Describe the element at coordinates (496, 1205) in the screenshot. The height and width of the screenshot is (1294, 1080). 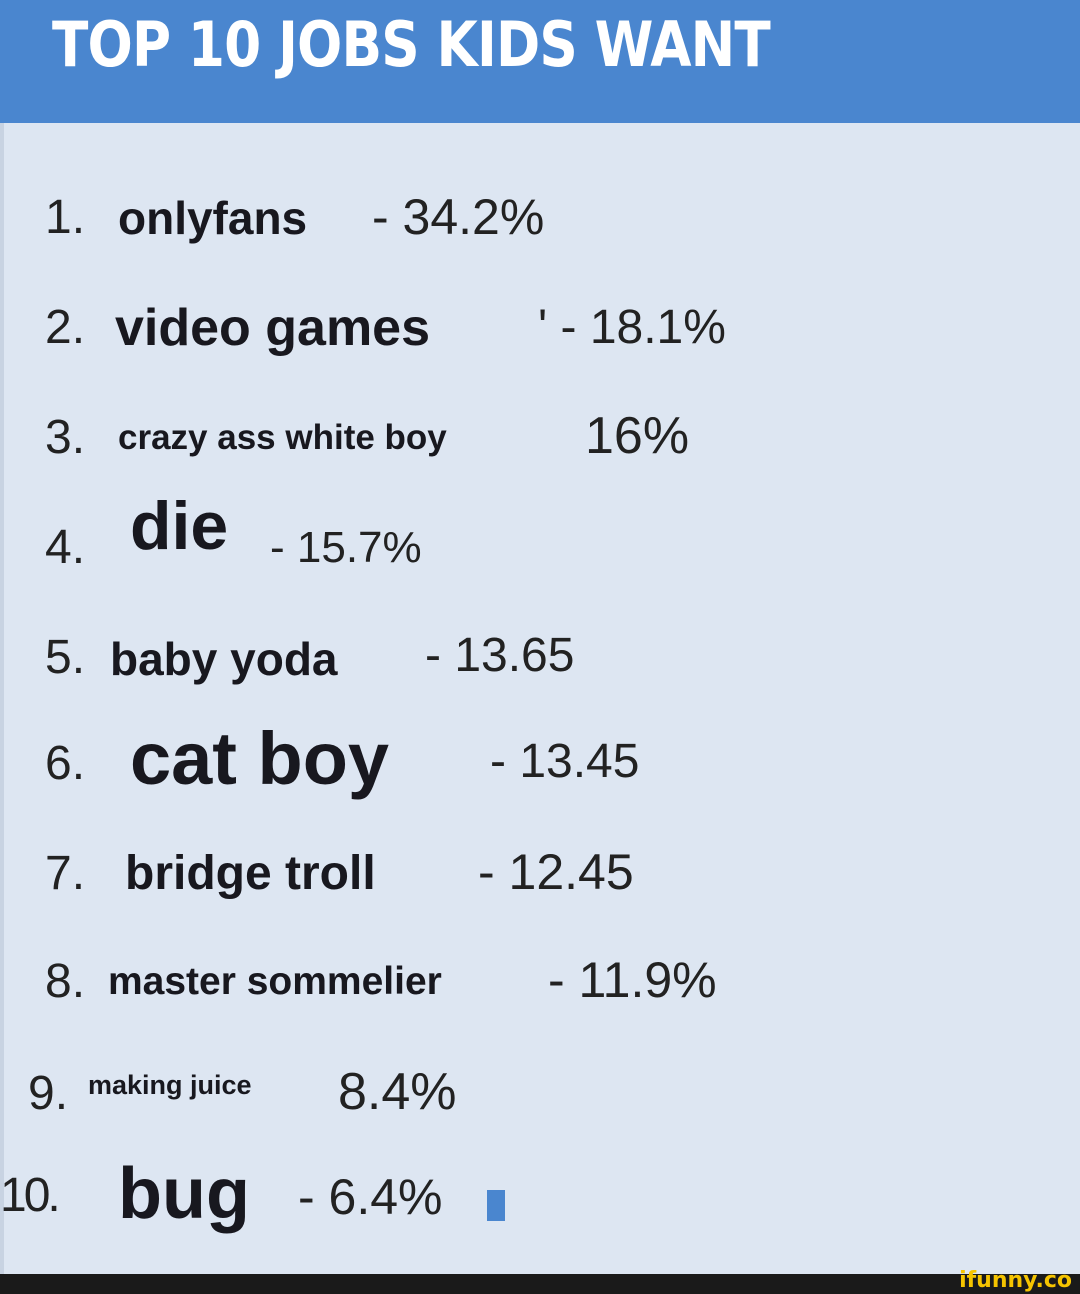
I see `blue-square-icon` at that location.